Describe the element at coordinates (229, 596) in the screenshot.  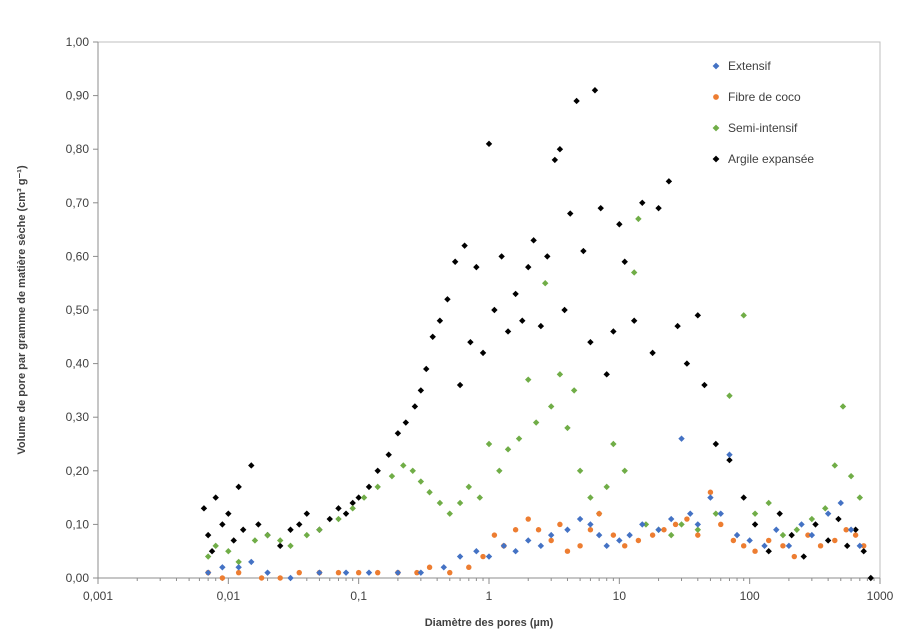
I see `x-tick-label: 0,01` at that location.